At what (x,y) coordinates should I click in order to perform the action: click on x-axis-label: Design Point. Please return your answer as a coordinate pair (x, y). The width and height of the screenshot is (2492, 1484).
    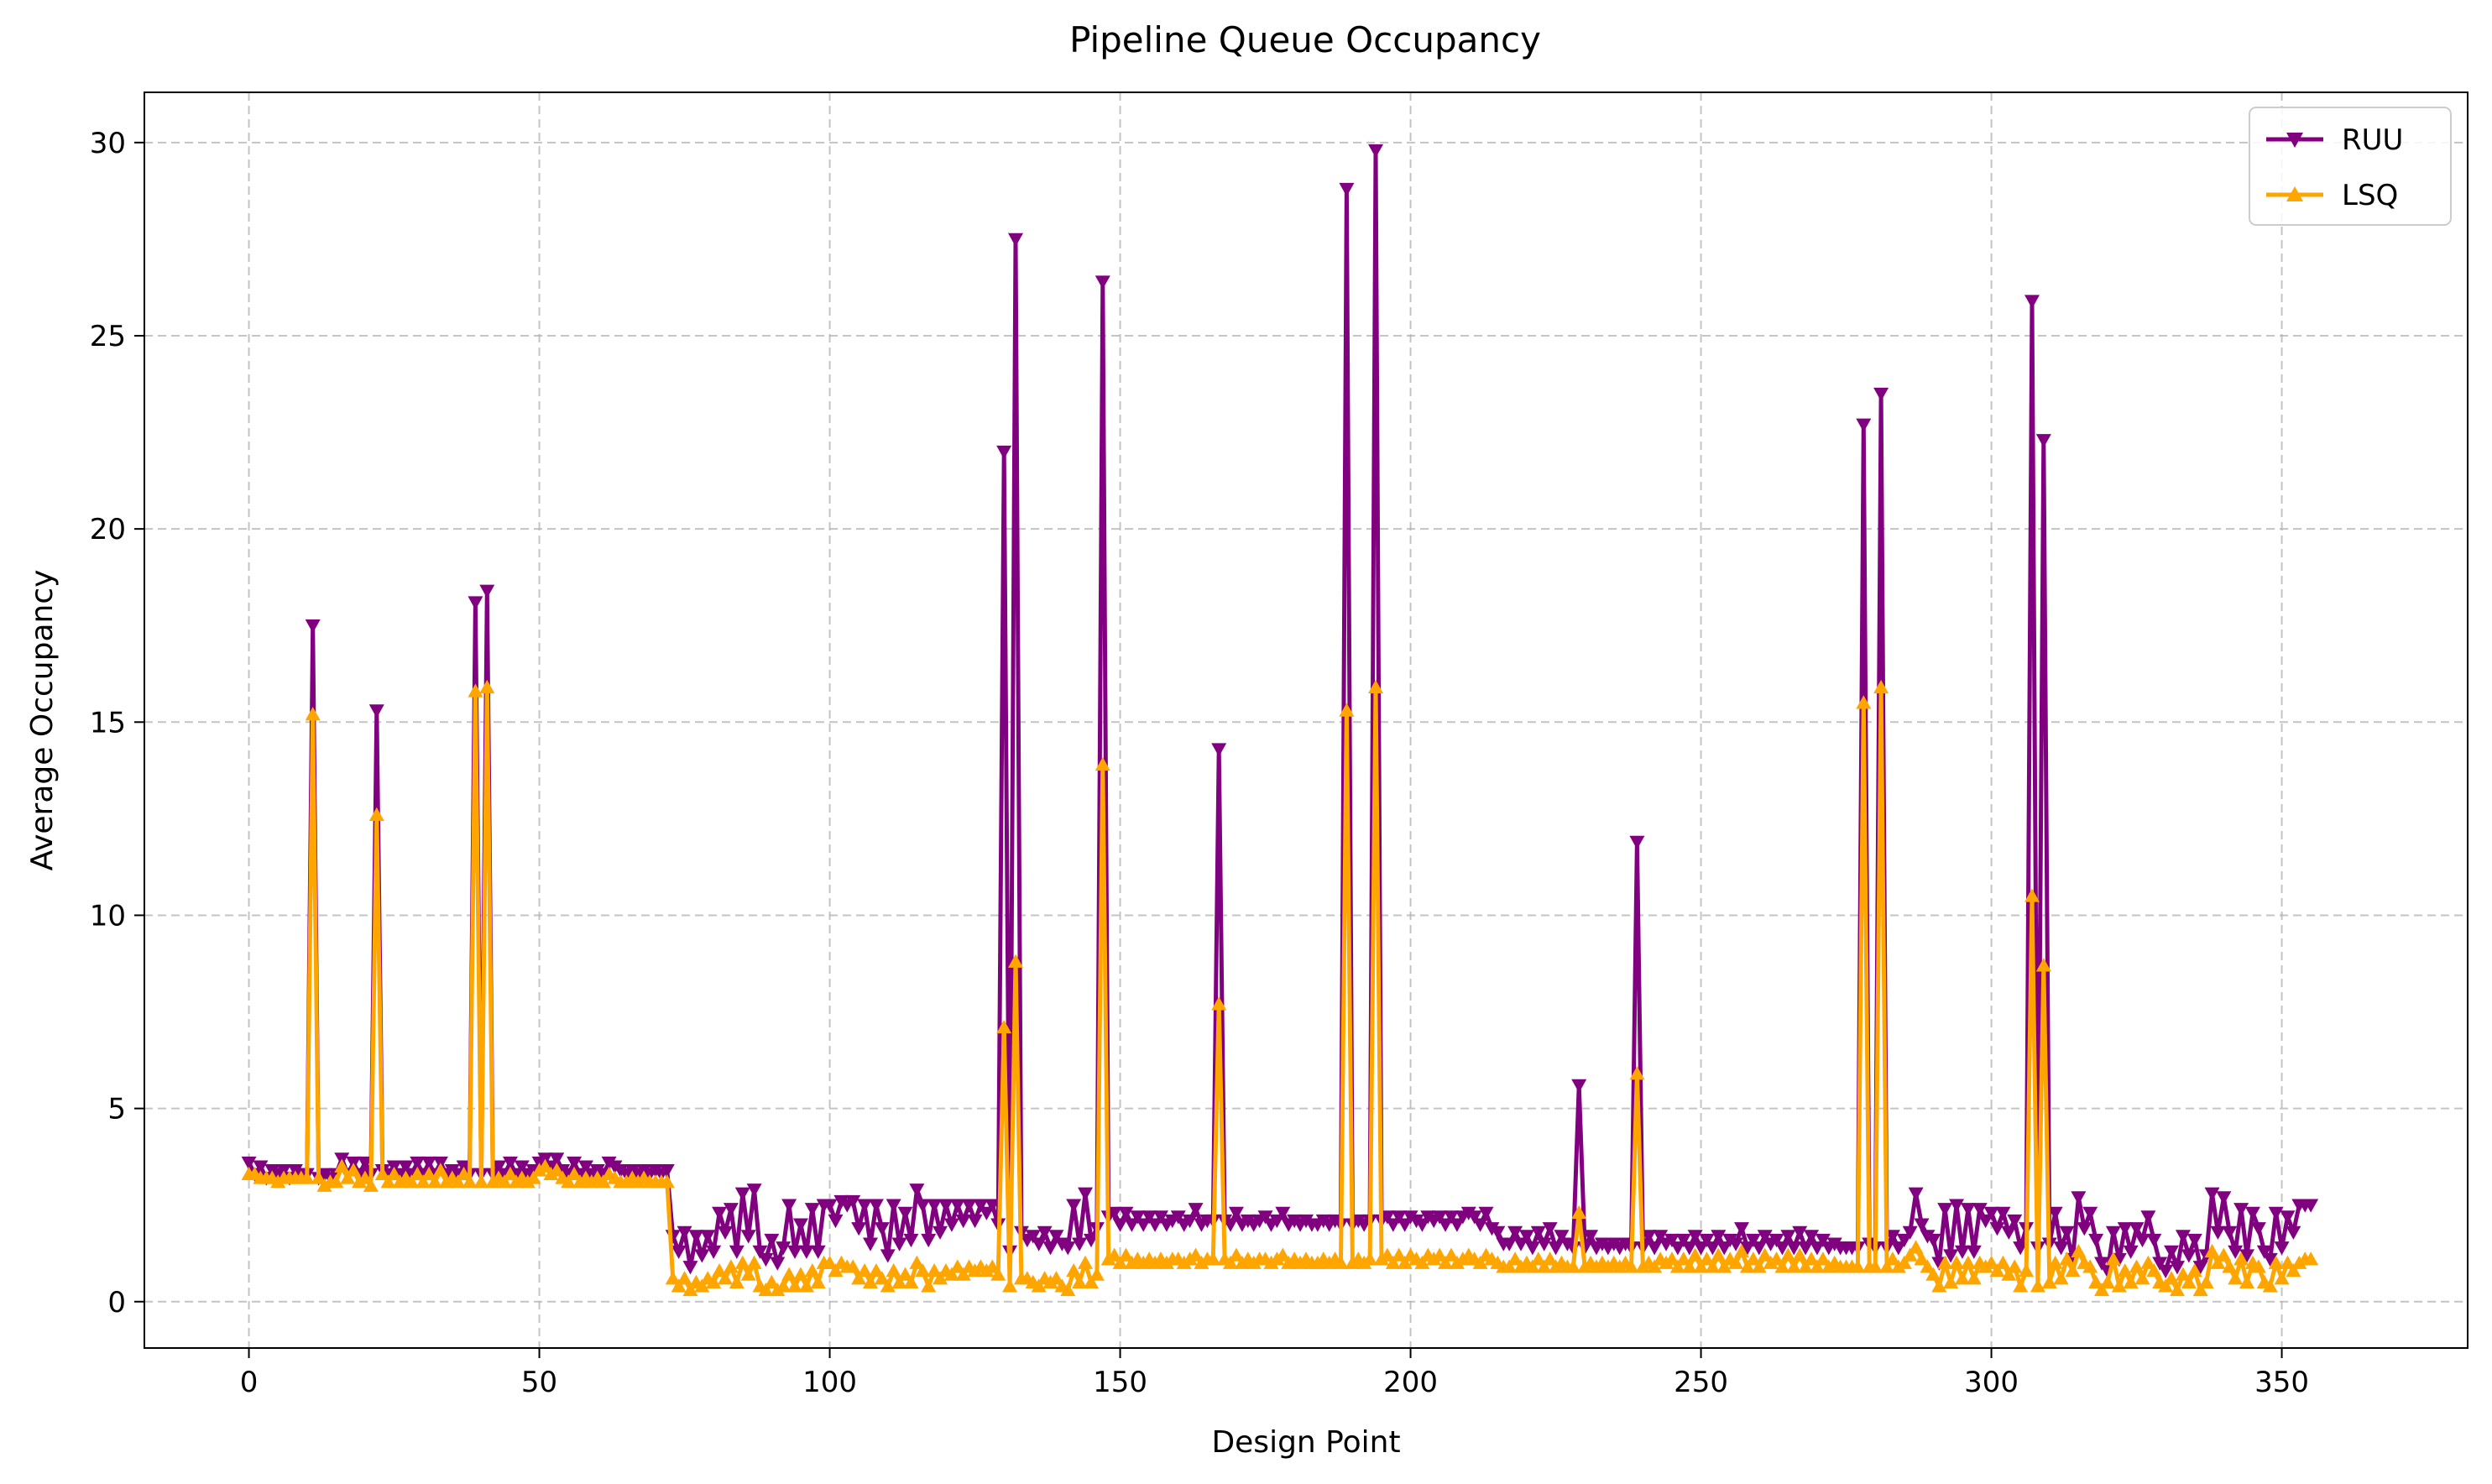
    Looking at the image, I should click on (1305, 1442).